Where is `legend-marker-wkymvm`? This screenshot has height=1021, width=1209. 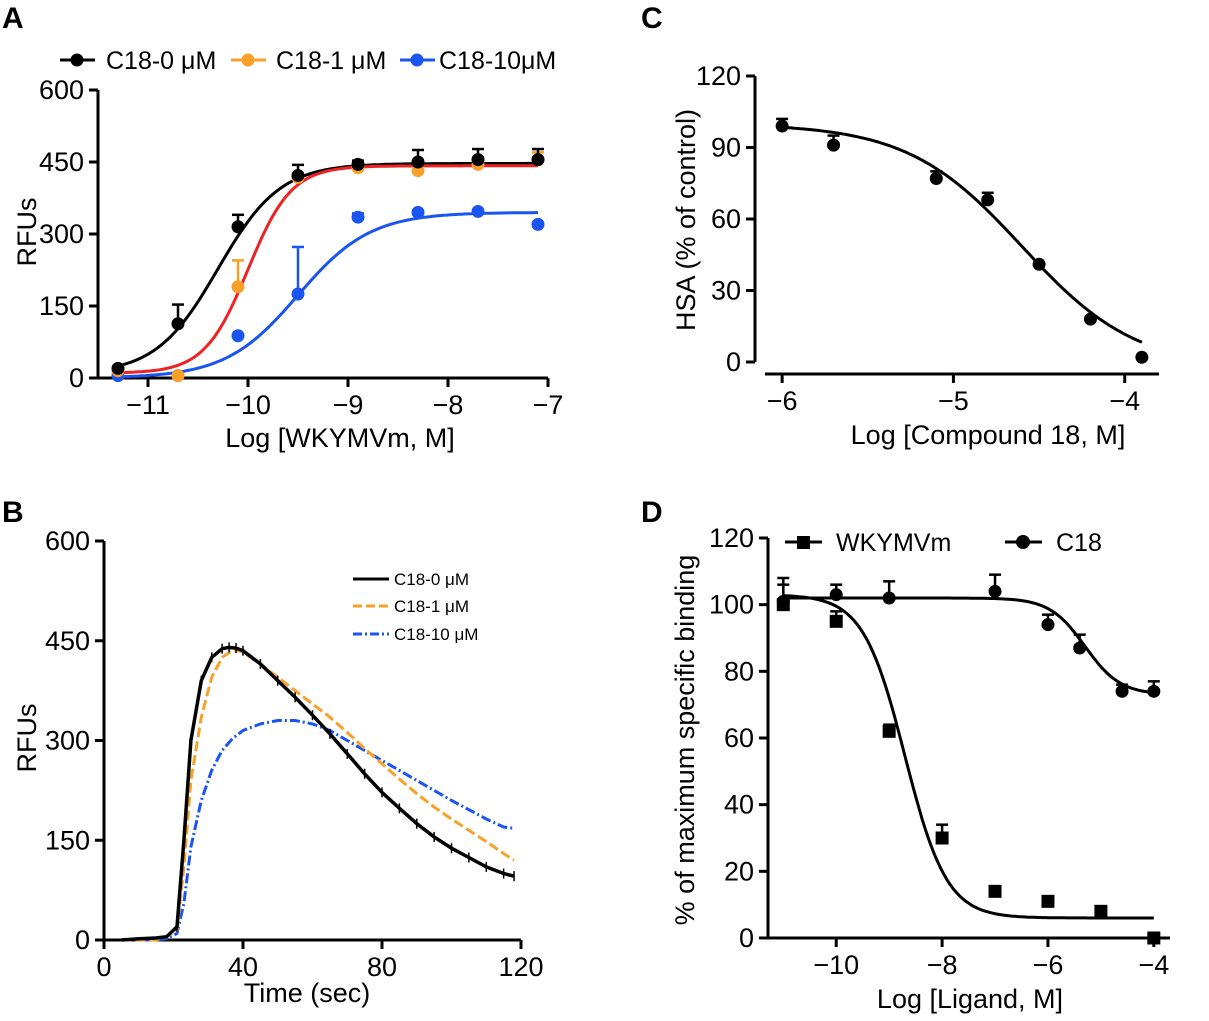
legend-marker-wkymvm is located at coordinates (803, 542).